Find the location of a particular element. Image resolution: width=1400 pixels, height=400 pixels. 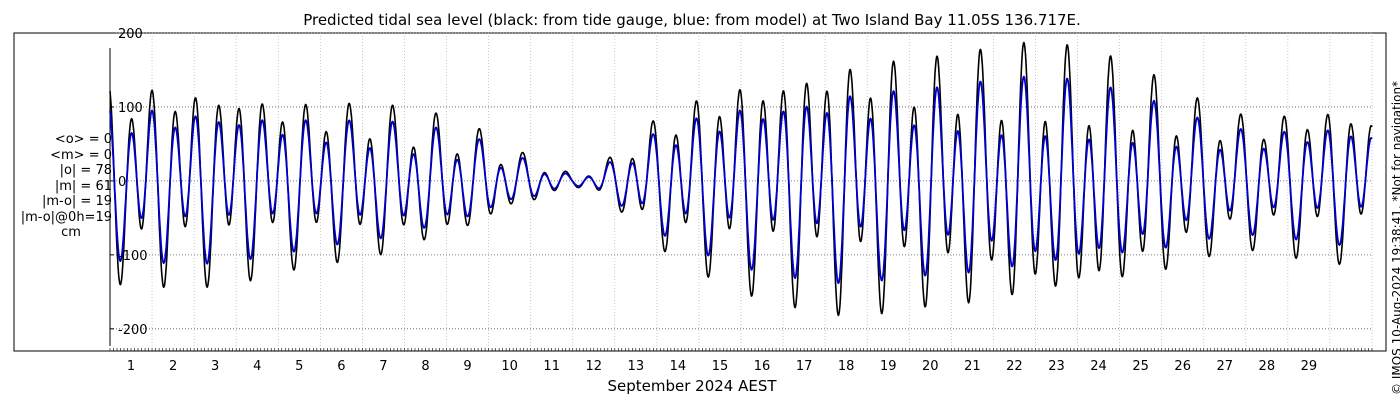

stat-abs-observed: |o| = 78 is located at coordinates (85, 170).